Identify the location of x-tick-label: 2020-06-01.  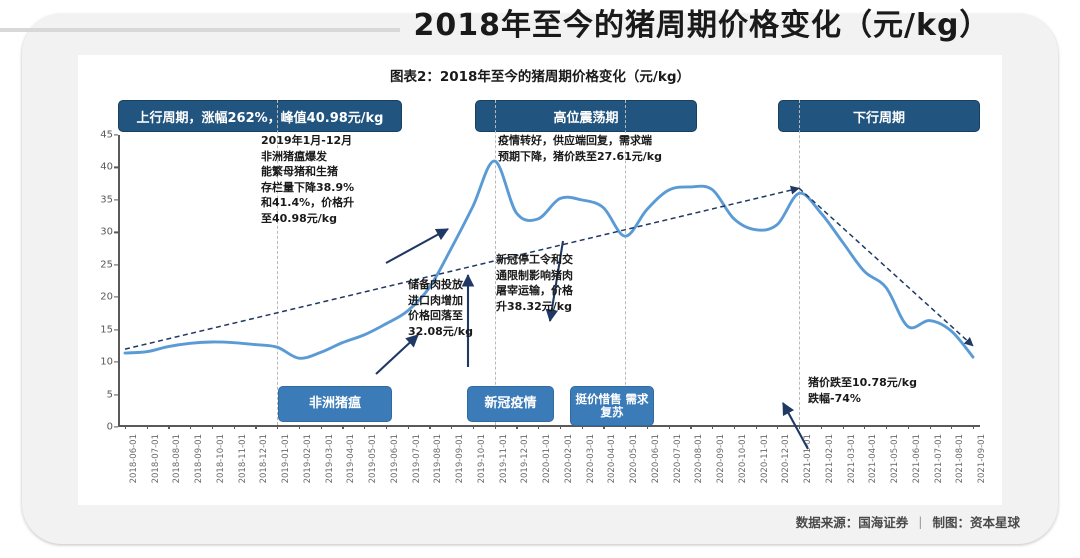
(655, 459).